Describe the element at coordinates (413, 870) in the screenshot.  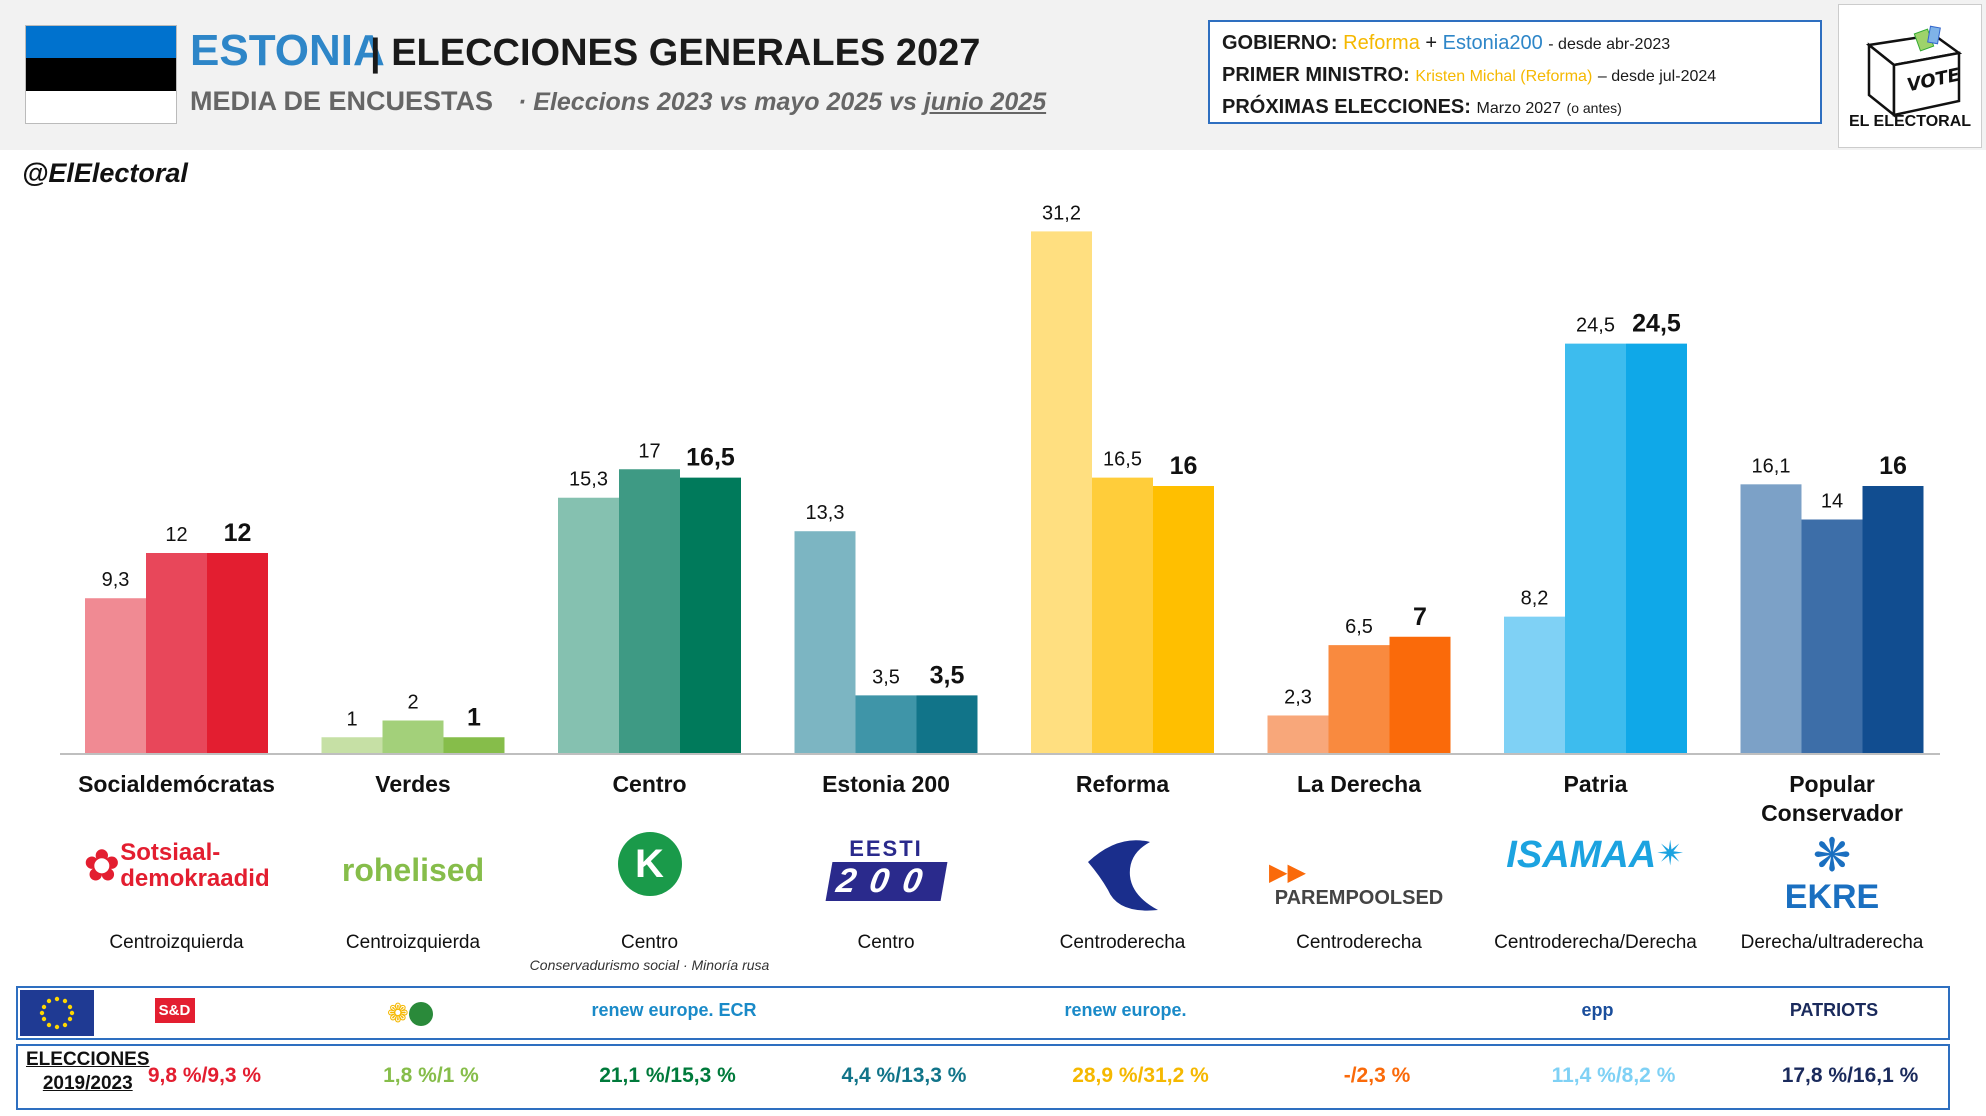
I see `party-logo-1: rohelised` at that location.